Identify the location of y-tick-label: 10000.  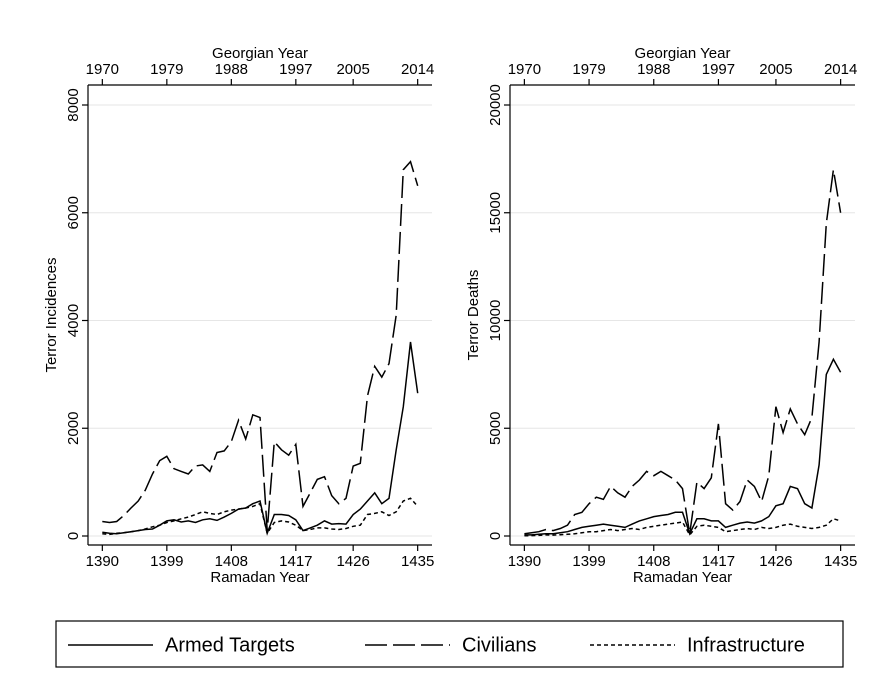
(495, 321).